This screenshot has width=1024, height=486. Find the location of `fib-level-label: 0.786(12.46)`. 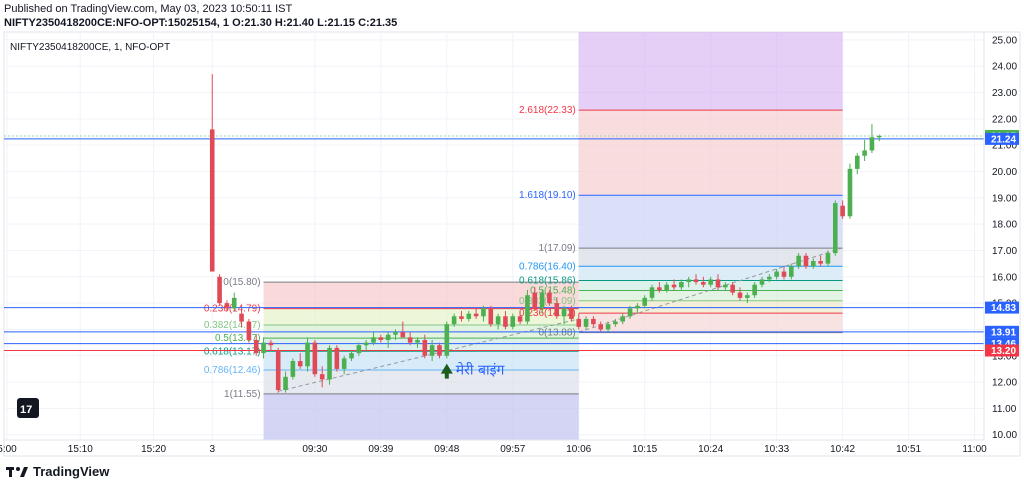

fib-level-label: 0.786(12.46) is located at coordinates (232, 370).